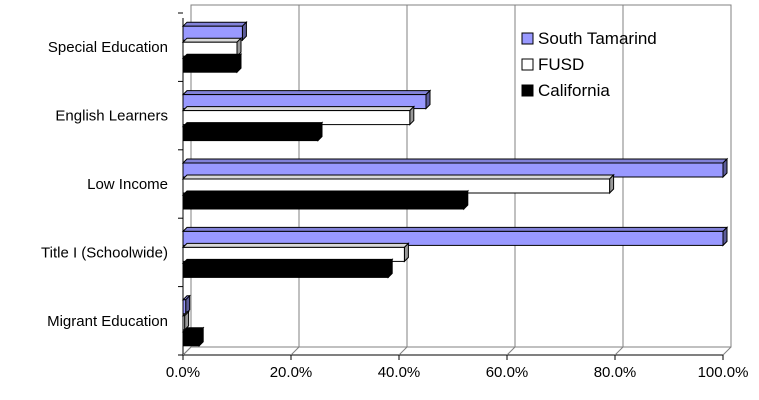 The height and width of the screenshot is (400, 759). Describe the element at coordinates (111, 116) in the screenshot. I see `y-category-label: English Learners` at that location.